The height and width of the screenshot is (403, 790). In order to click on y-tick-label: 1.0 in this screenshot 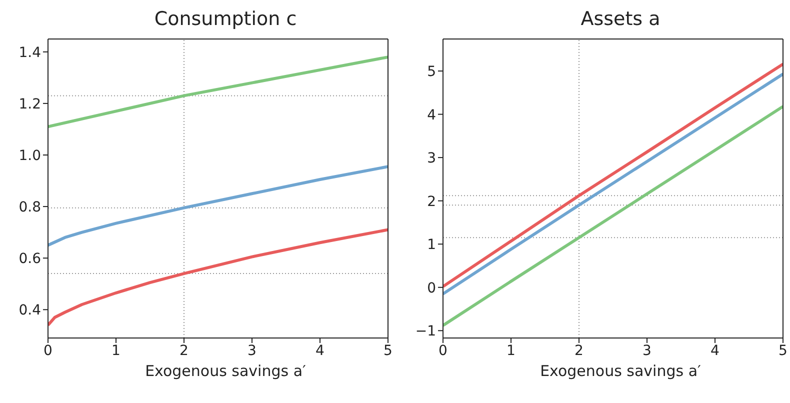, I will do `click(29, 156)`.